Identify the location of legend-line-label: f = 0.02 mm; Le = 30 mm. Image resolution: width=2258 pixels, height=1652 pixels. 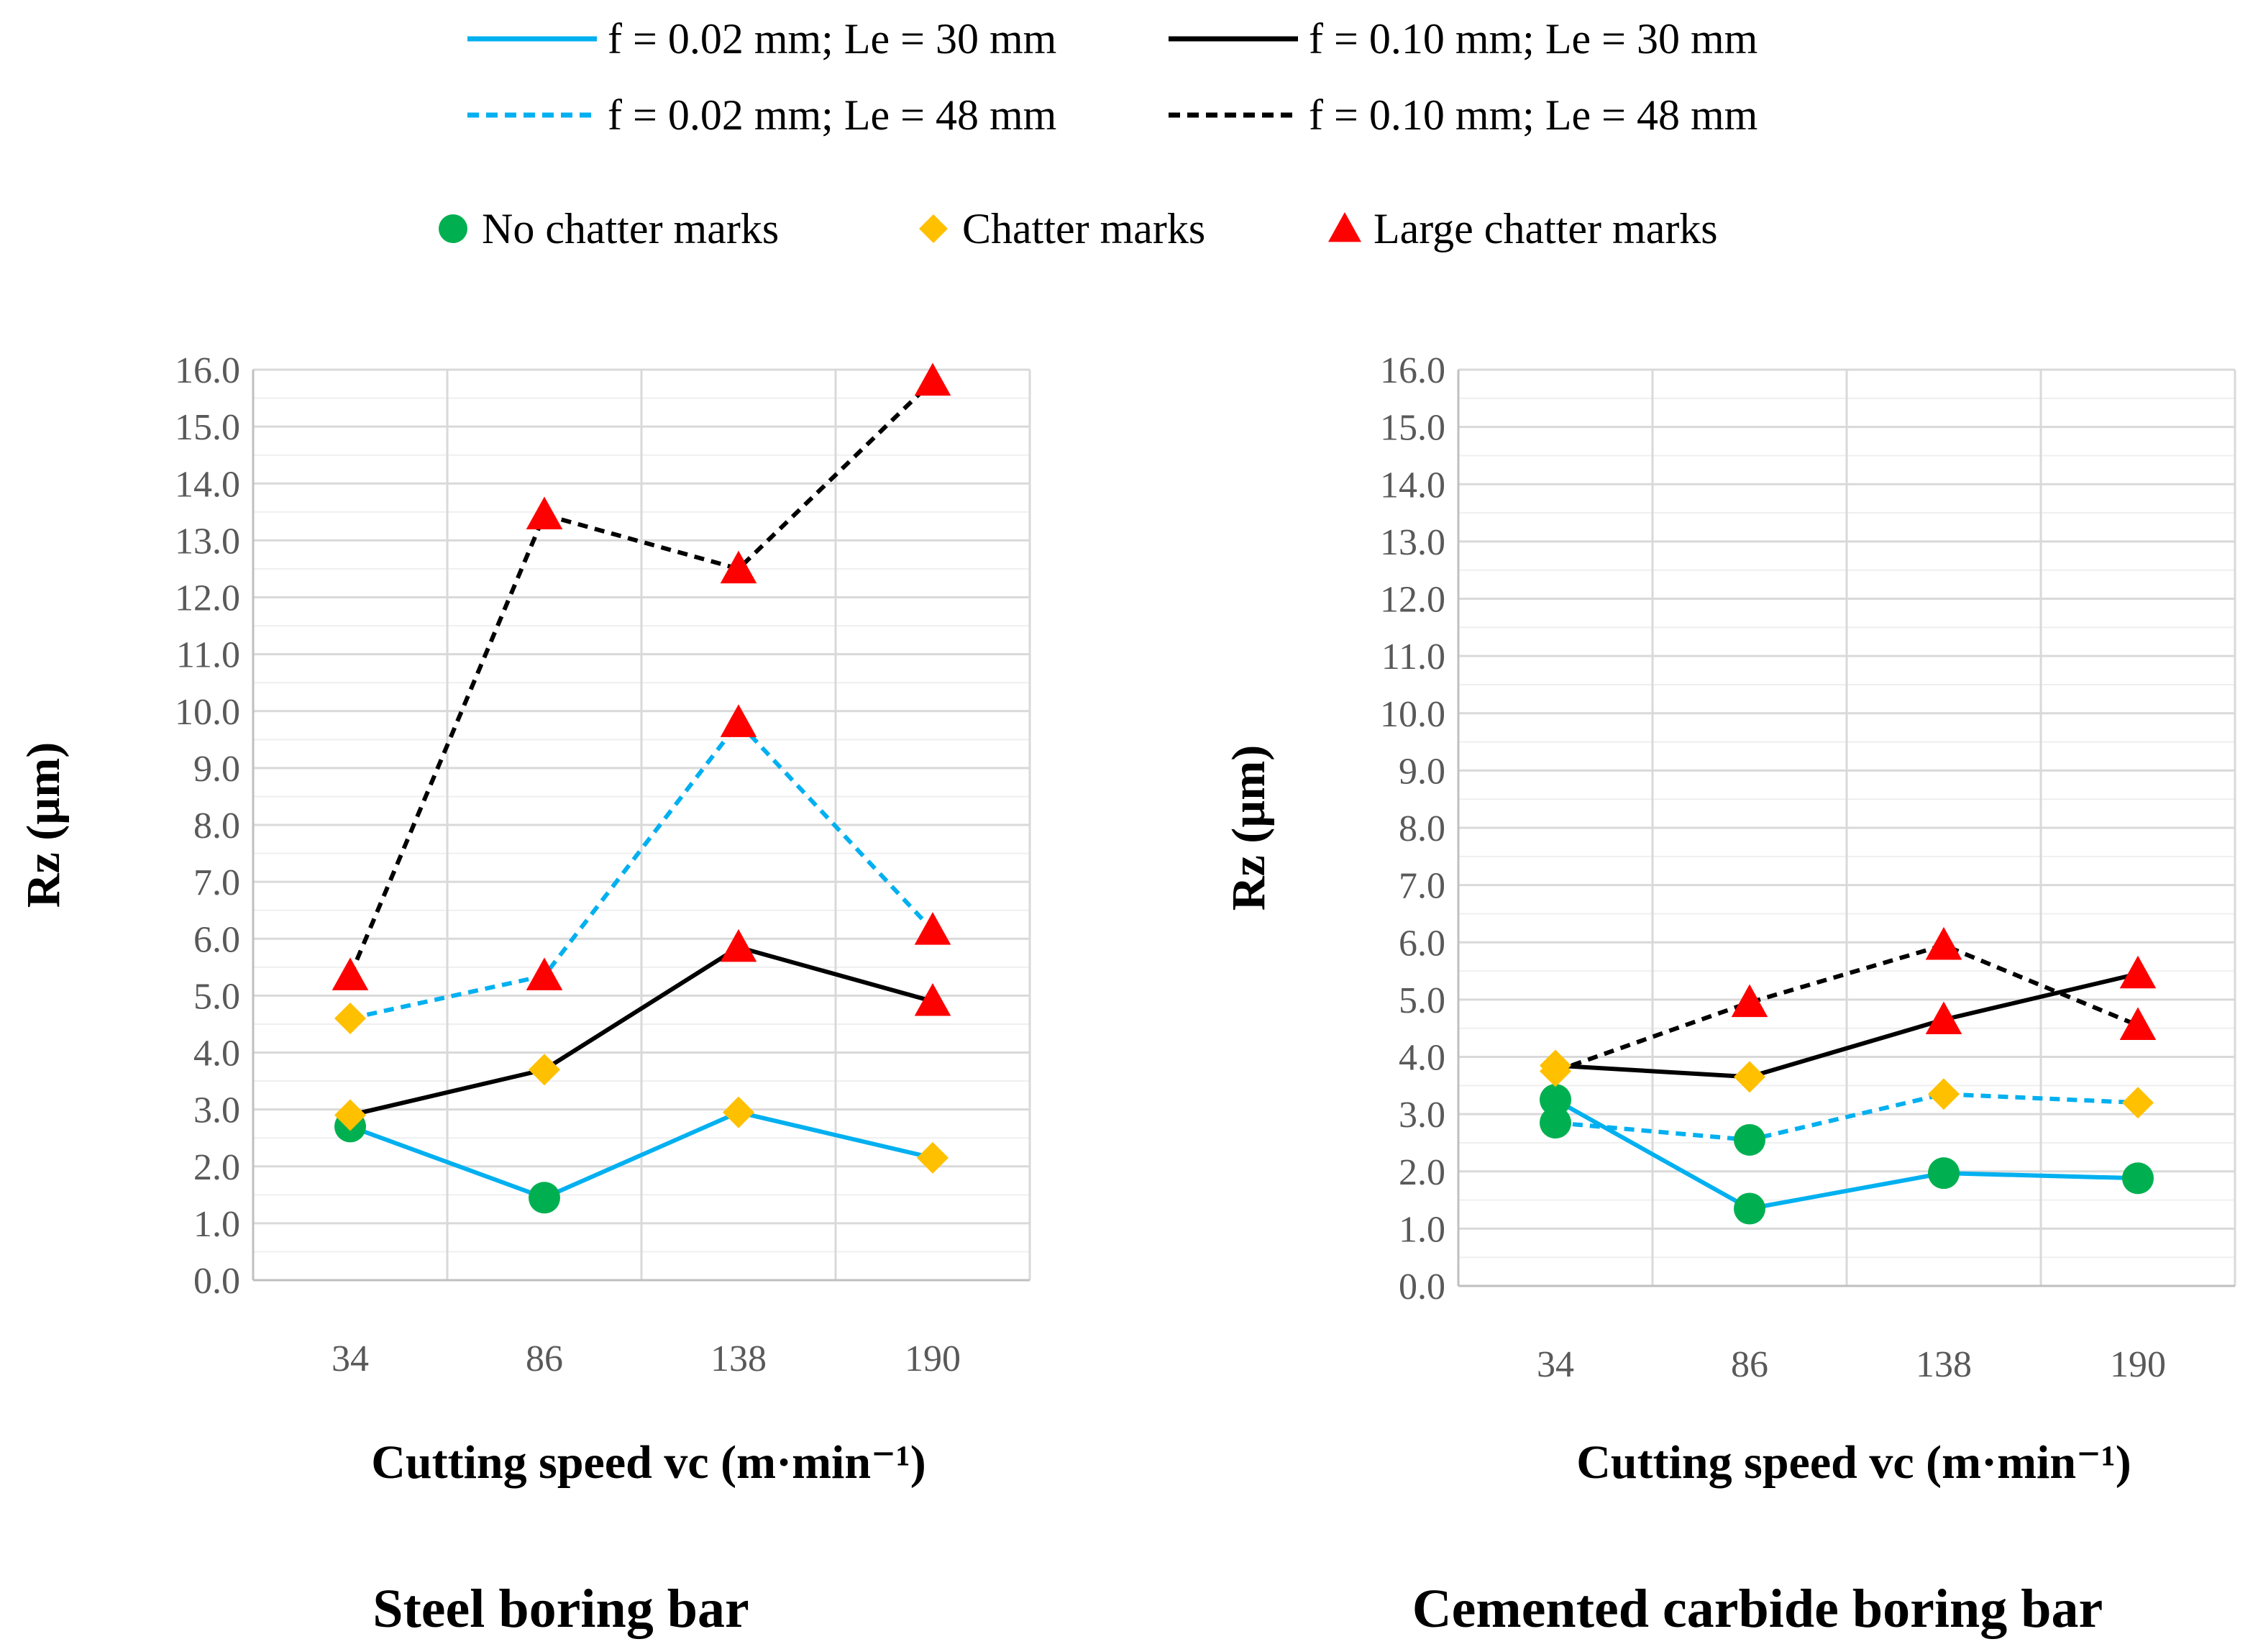
(832, 39).